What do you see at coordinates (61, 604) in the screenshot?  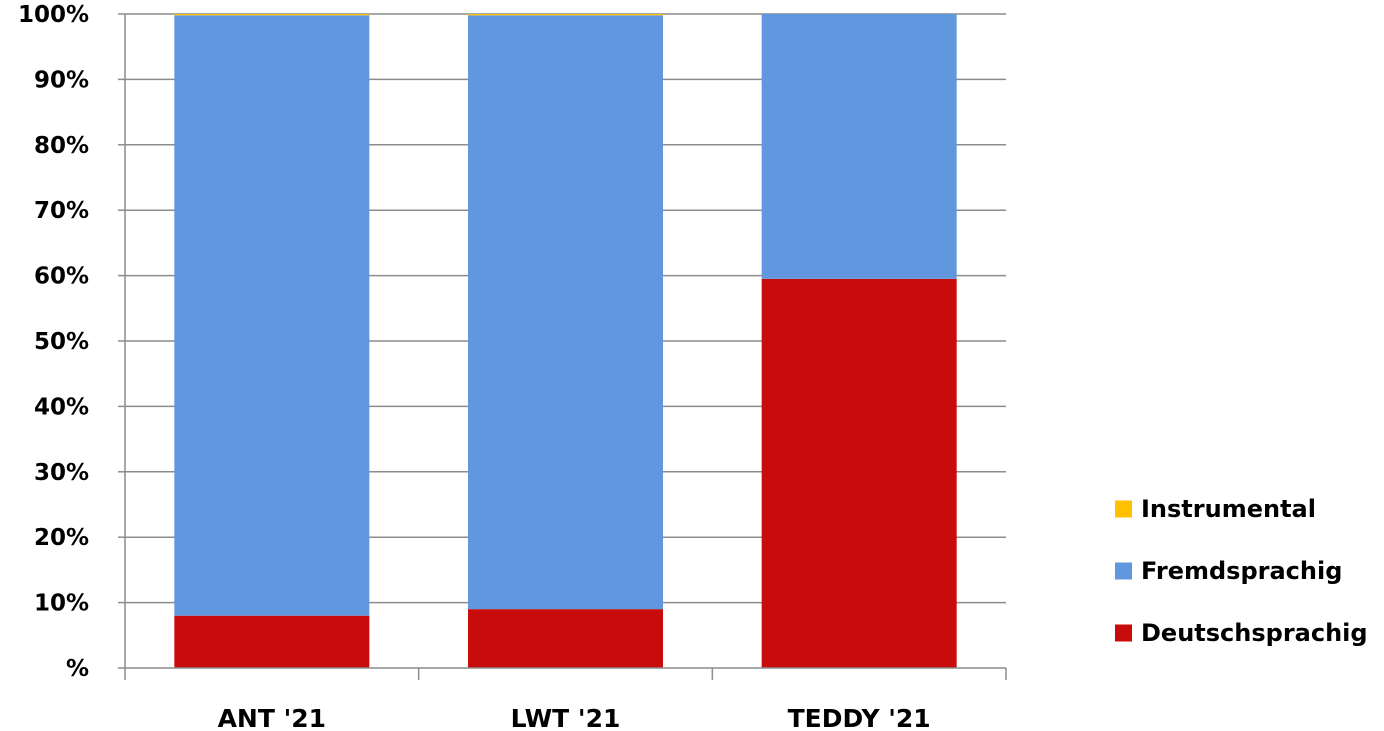 I see `y-tick-label: 10%` at bounding box center [61, 604].